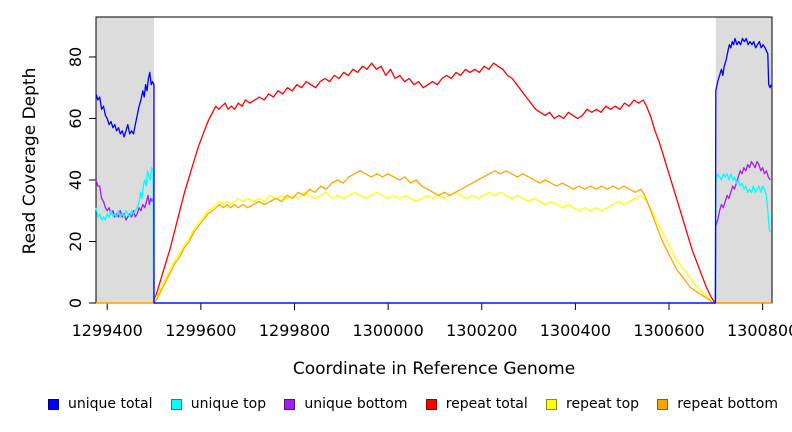 Image resolution: width=792 pixels, height=432 pixels. I want to click on x-tick-label: 1300000, so click(387, 330).